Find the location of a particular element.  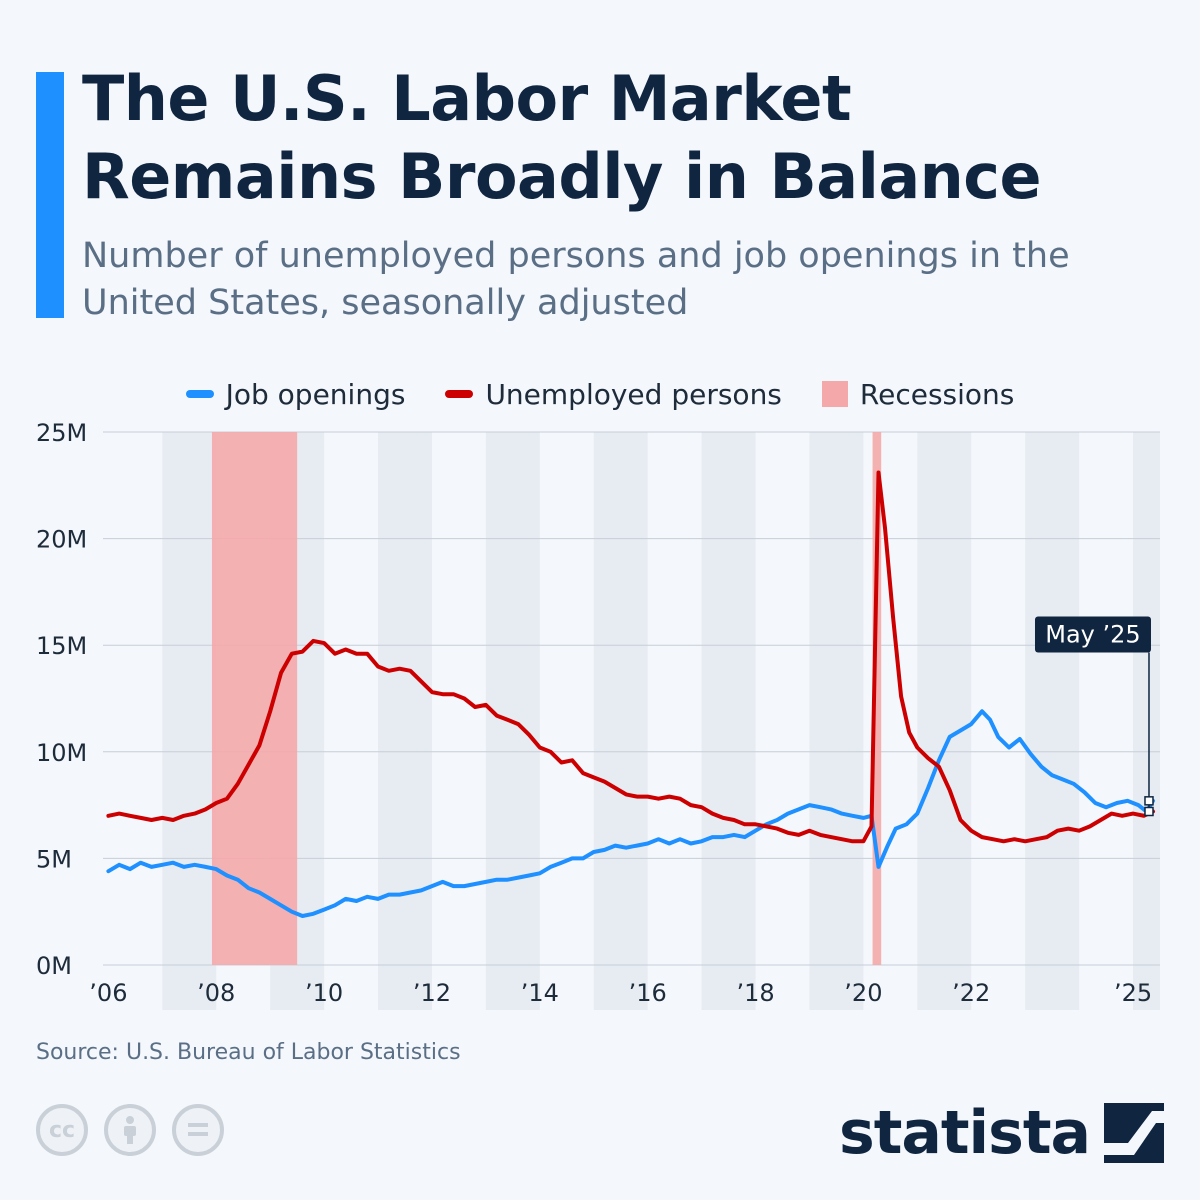

statista-logo: statista is located at coordinates (1001, 1133).